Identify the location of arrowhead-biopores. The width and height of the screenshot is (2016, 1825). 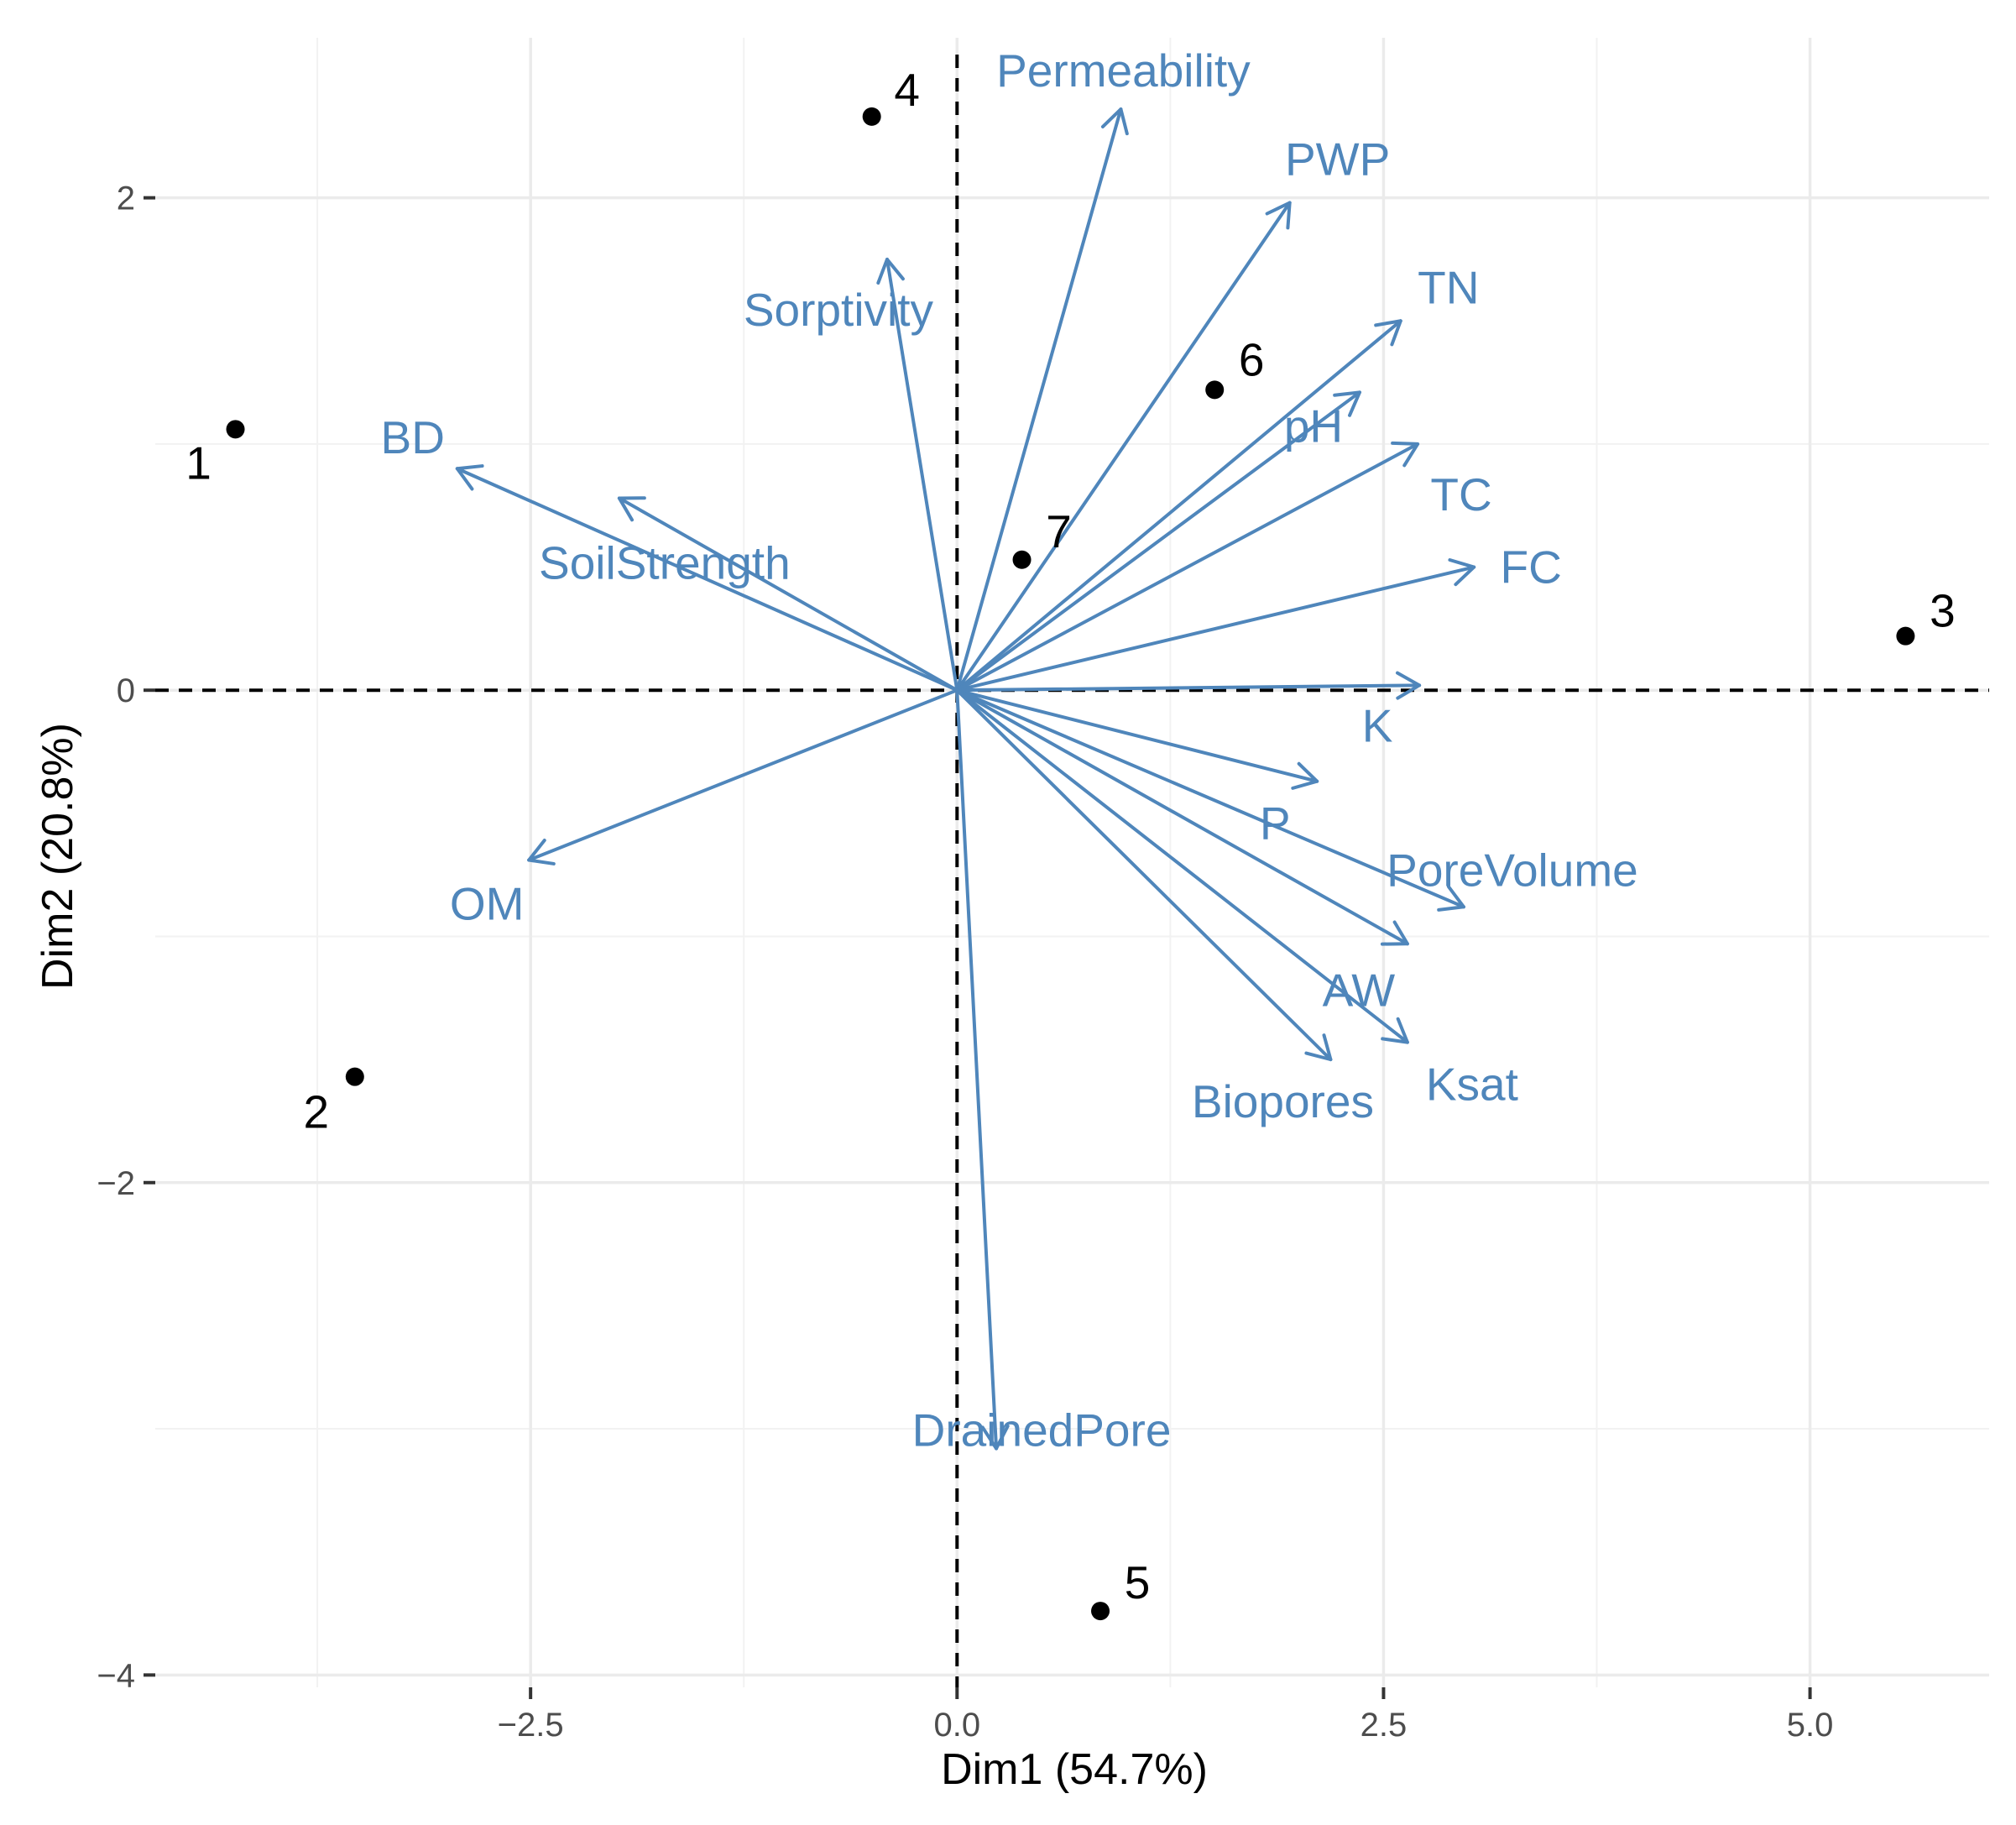
(1318, 1047).